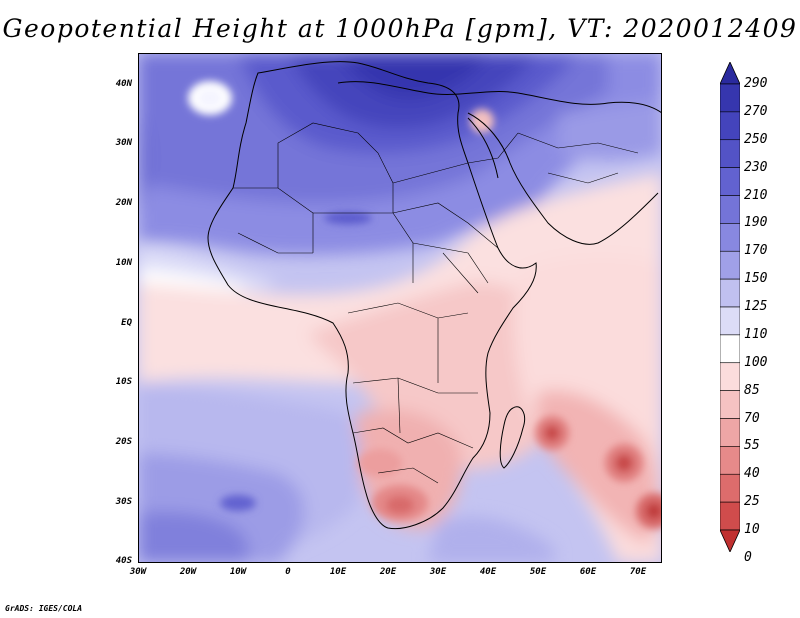  I want to click on lon-label: 40E, so click(488, 572).